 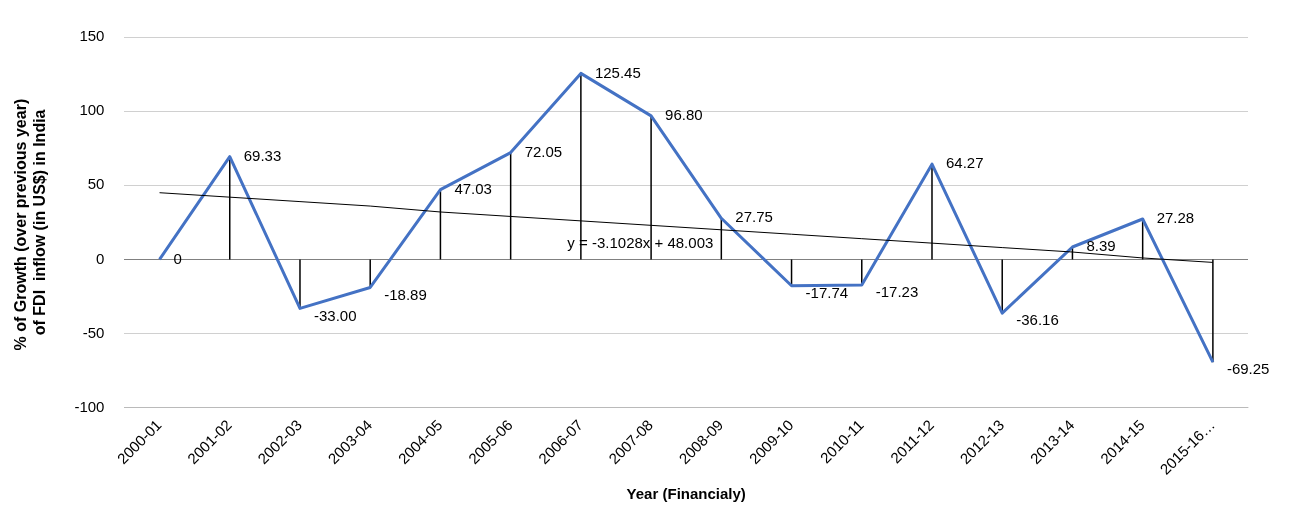 I want to click on y-tick-label: 0, so click(x=100, y=258).